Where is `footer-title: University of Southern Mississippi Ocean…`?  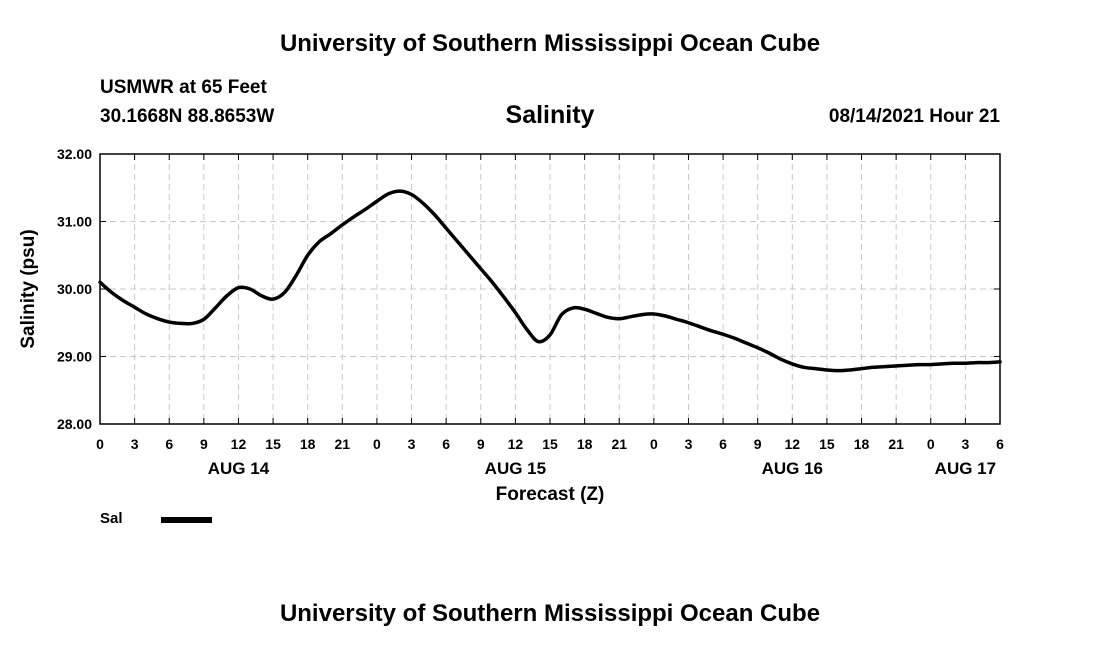
footer-title: University of Southern Mississippi Ocean… is located at coordinates (550, 613).